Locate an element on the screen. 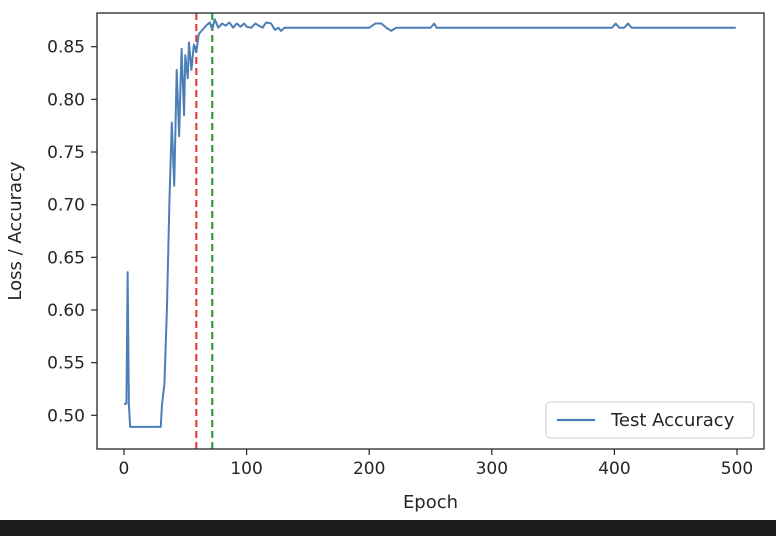 The width and height of the screenshot is (776, 536). x-axis-label: Epoch is located at coordinates (430, 502).